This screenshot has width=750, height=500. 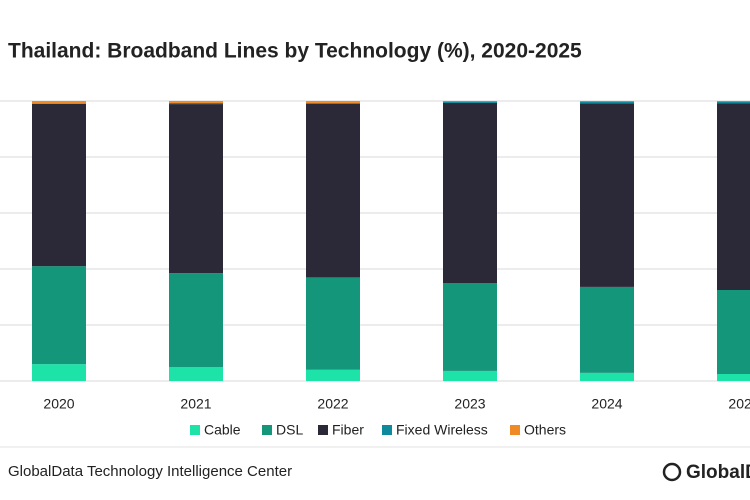 I want to click on legend-item: Fixed Wireless, so click(x=435, y=430).